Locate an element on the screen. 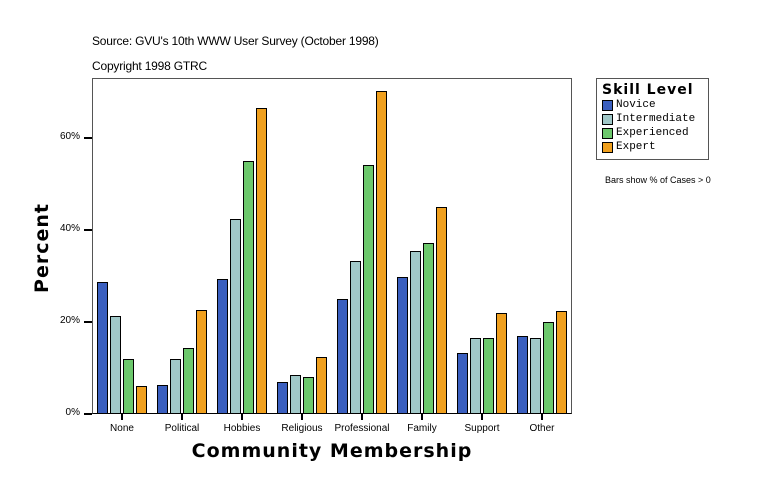 Image resolution: width=760 pixels, height=498 pixels. bar-novice-other is located at coordinates (522, 375).